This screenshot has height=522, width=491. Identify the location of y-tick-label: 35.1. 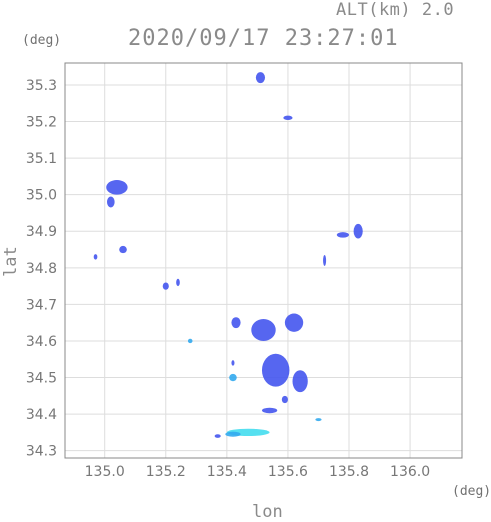
(41, 159).